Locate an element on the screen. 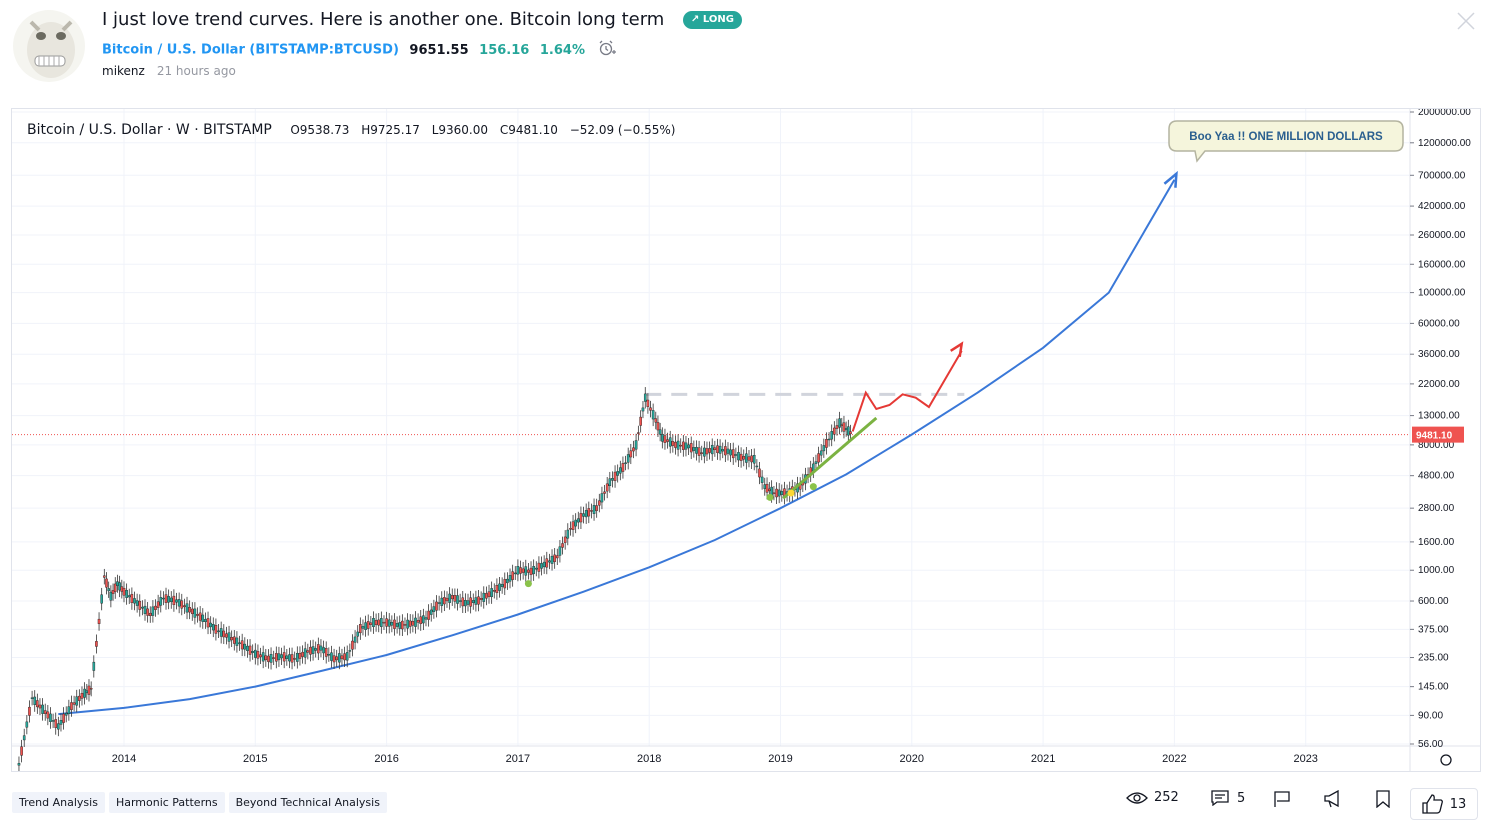 This screenshot has height=822, width=1487. last-price-label: 9481.10 is located at coordinates (1434, 436).